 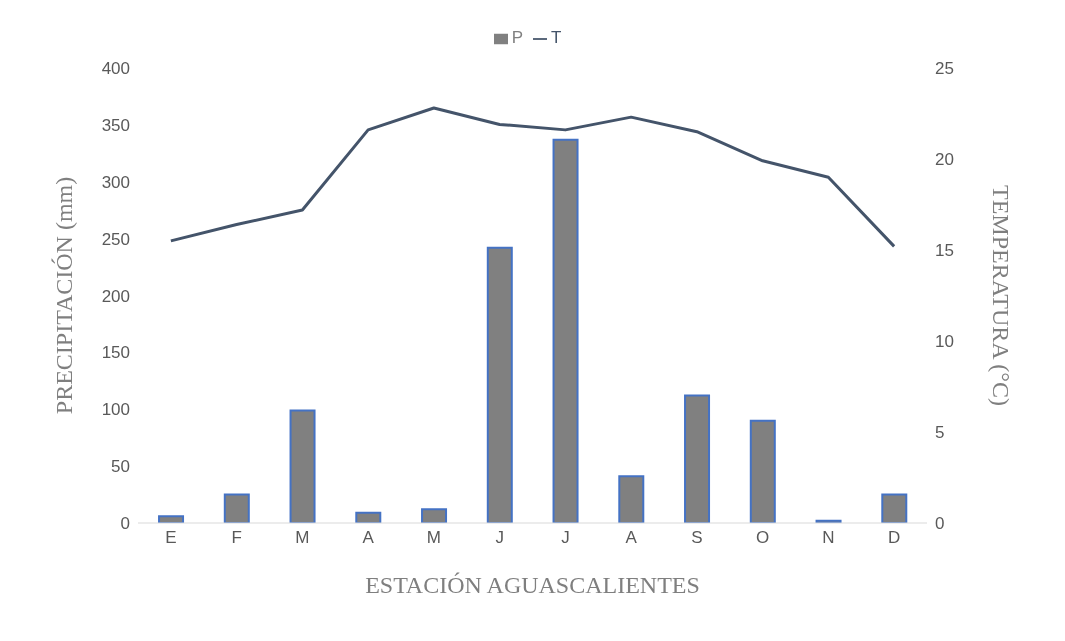 I want to click on y-tick-label: 150, so click(x=115, y=353).